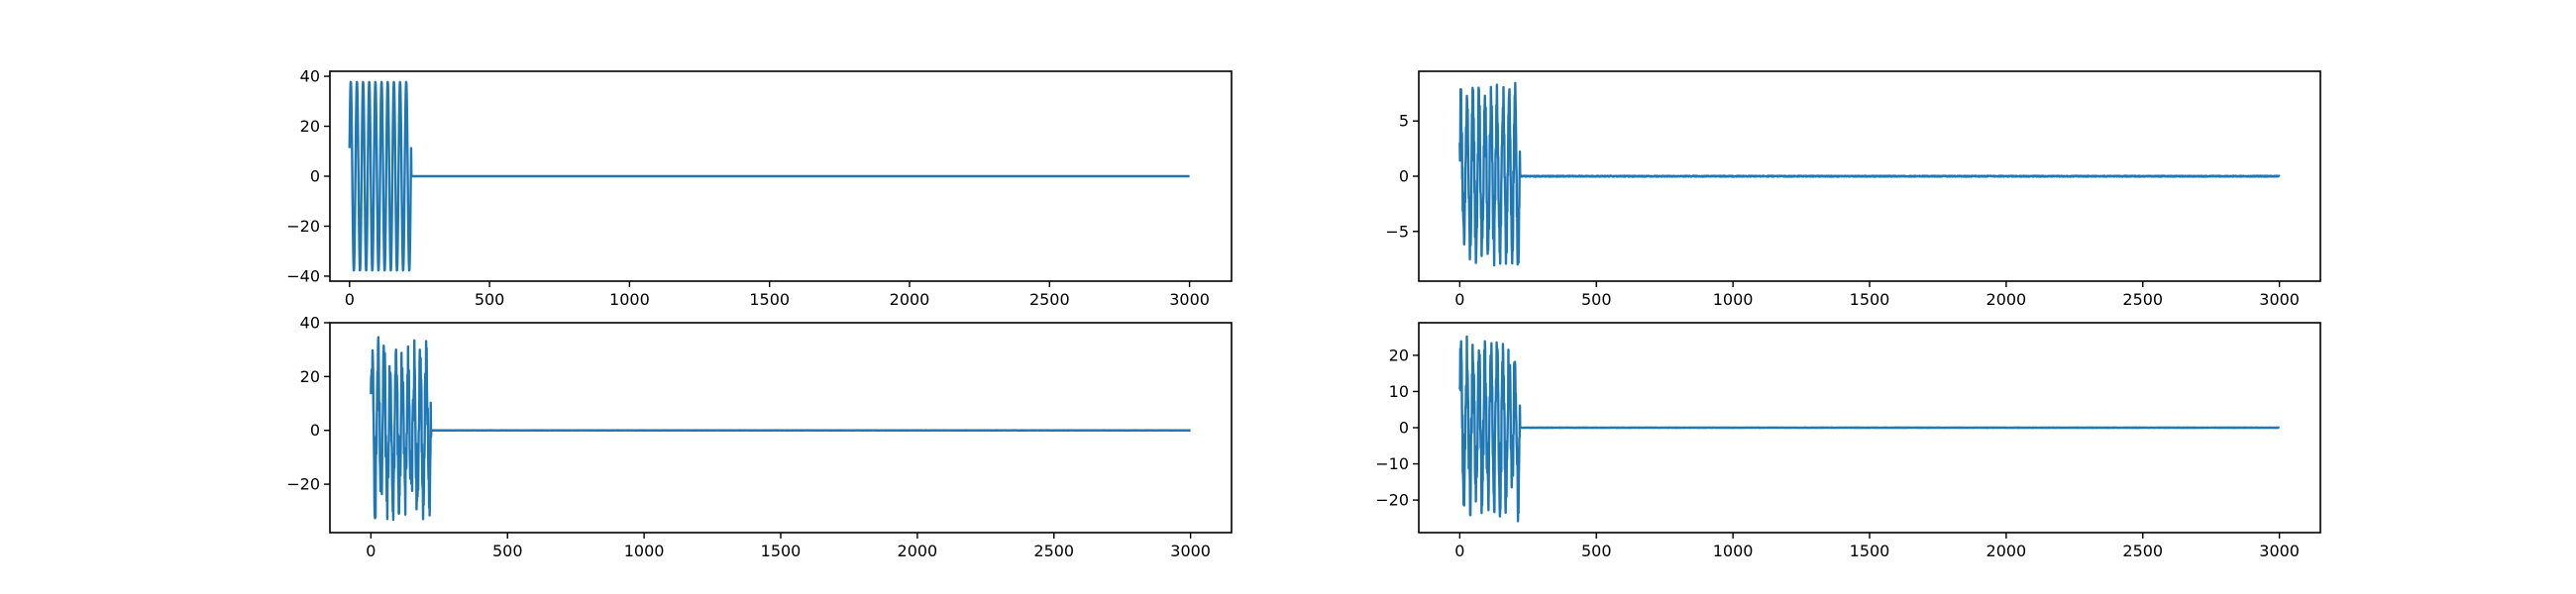  What do you see at coordinates (1399, 392) in the screenshot?
I see `y-tick-label: 10` at bounding box center [1399, 392].